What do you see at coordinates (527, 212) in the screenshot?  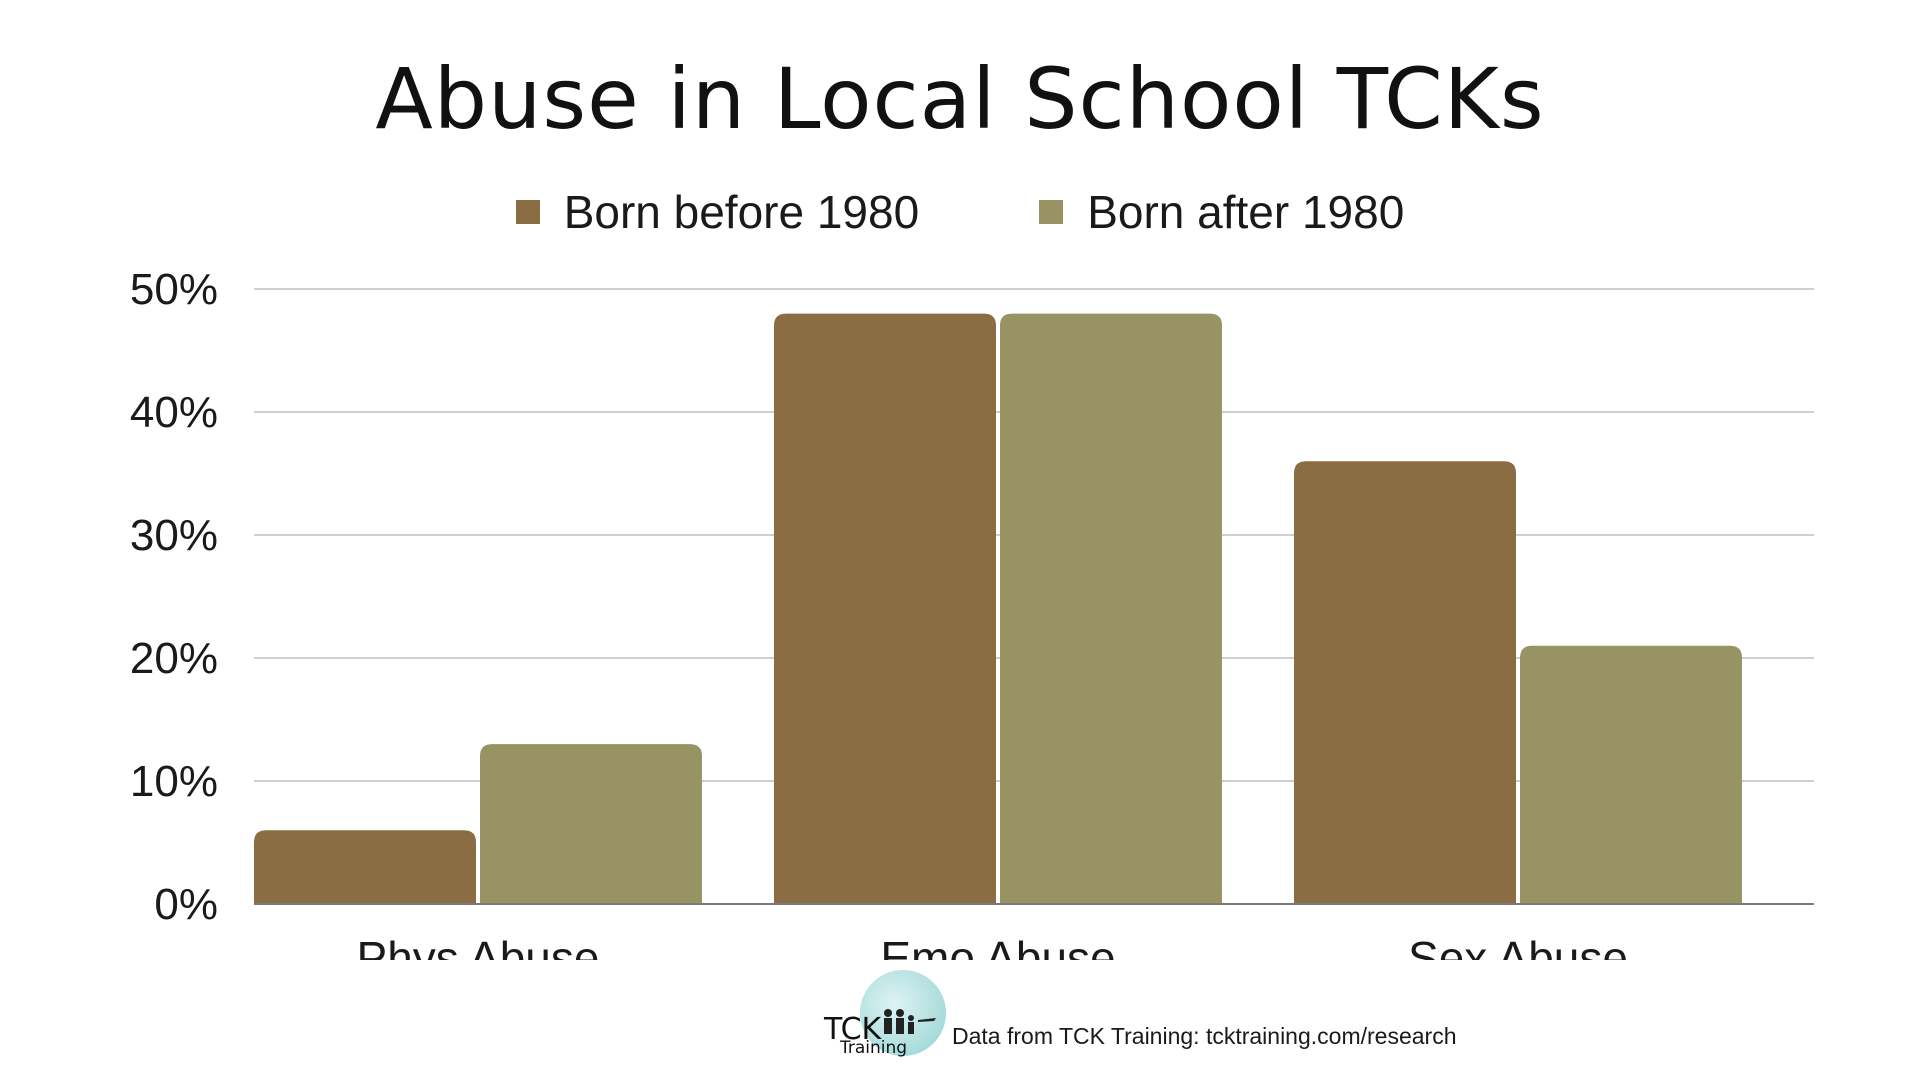 I see `legend-swatch-born-before-1980` at bounding box center [527, 212].